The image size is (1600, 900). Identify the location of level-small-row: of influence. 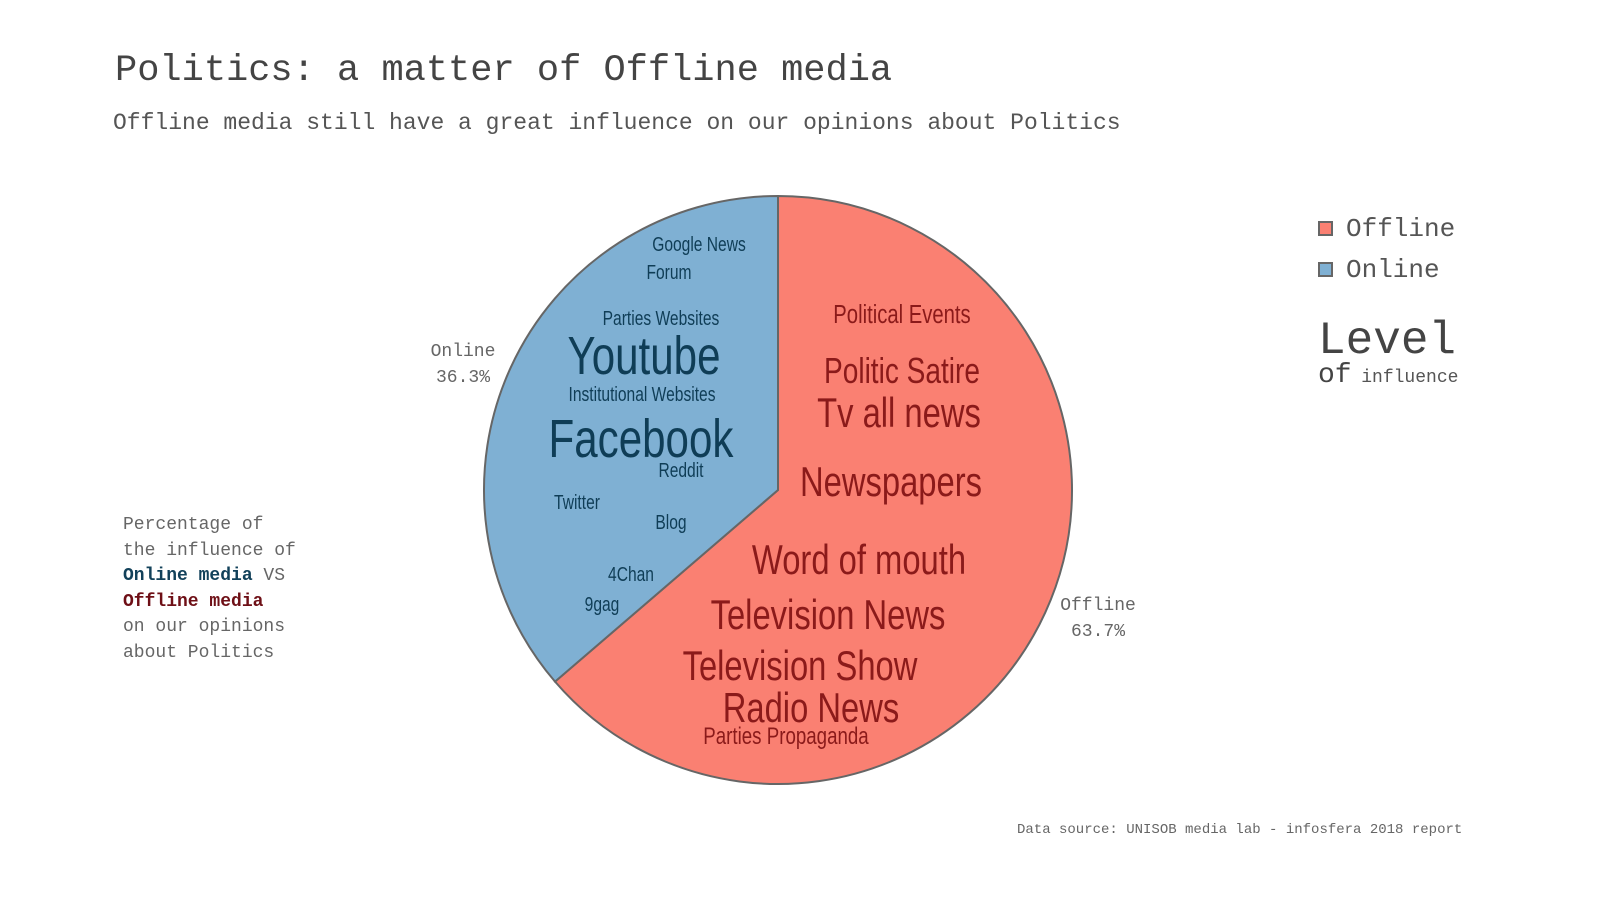
(1388, 375).